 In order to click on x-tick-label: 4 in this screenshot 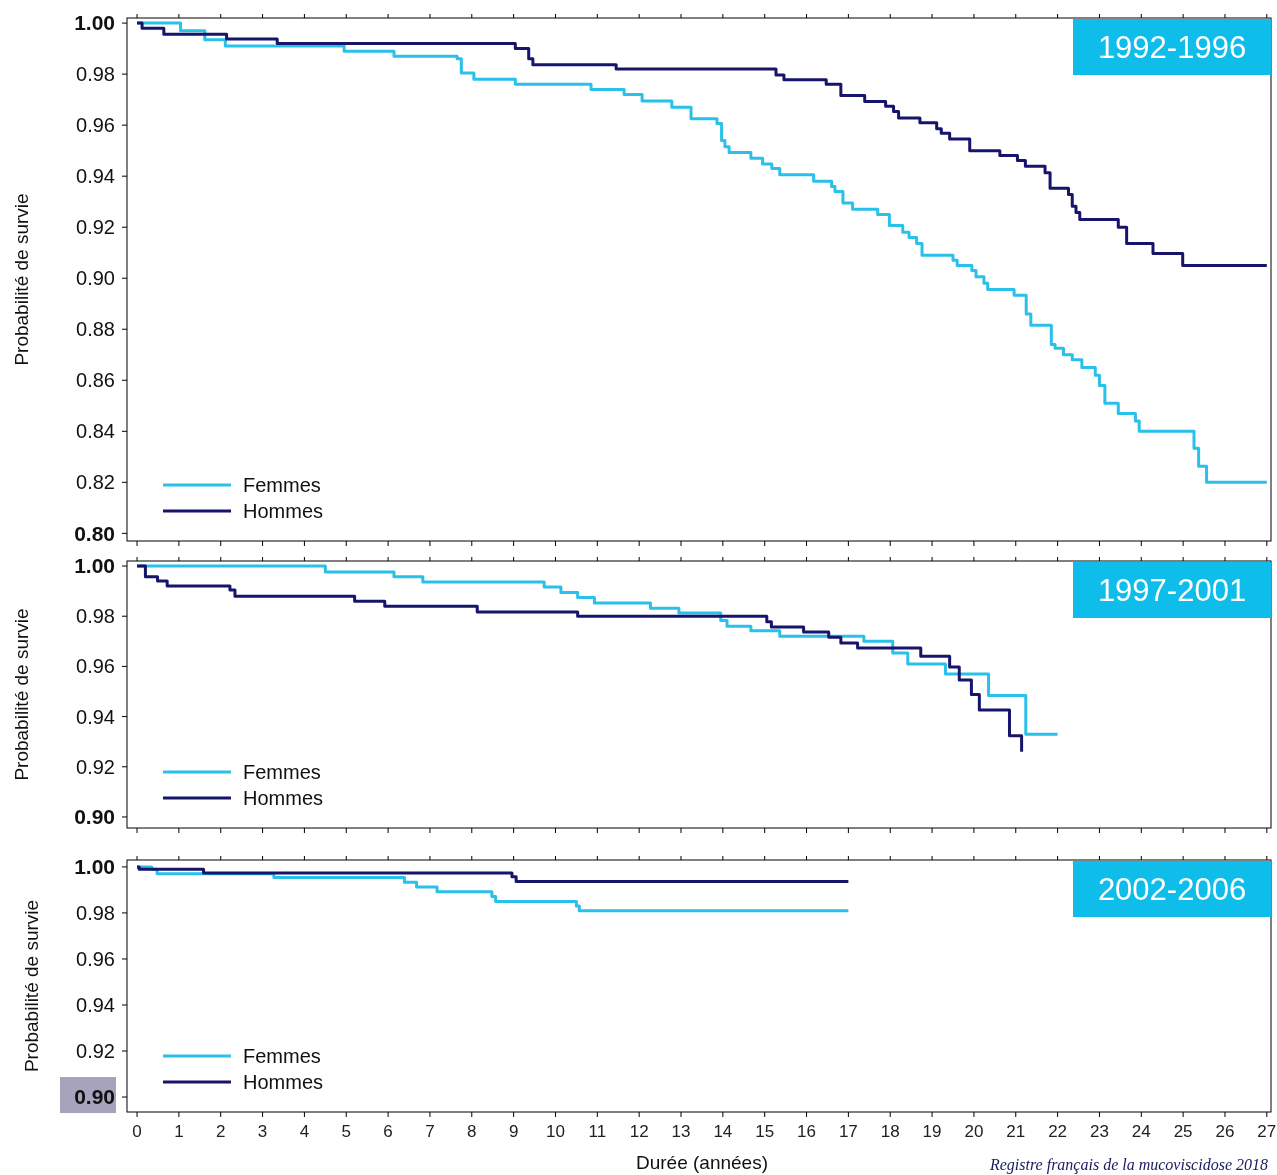, I will do `click(304, 1131)`.